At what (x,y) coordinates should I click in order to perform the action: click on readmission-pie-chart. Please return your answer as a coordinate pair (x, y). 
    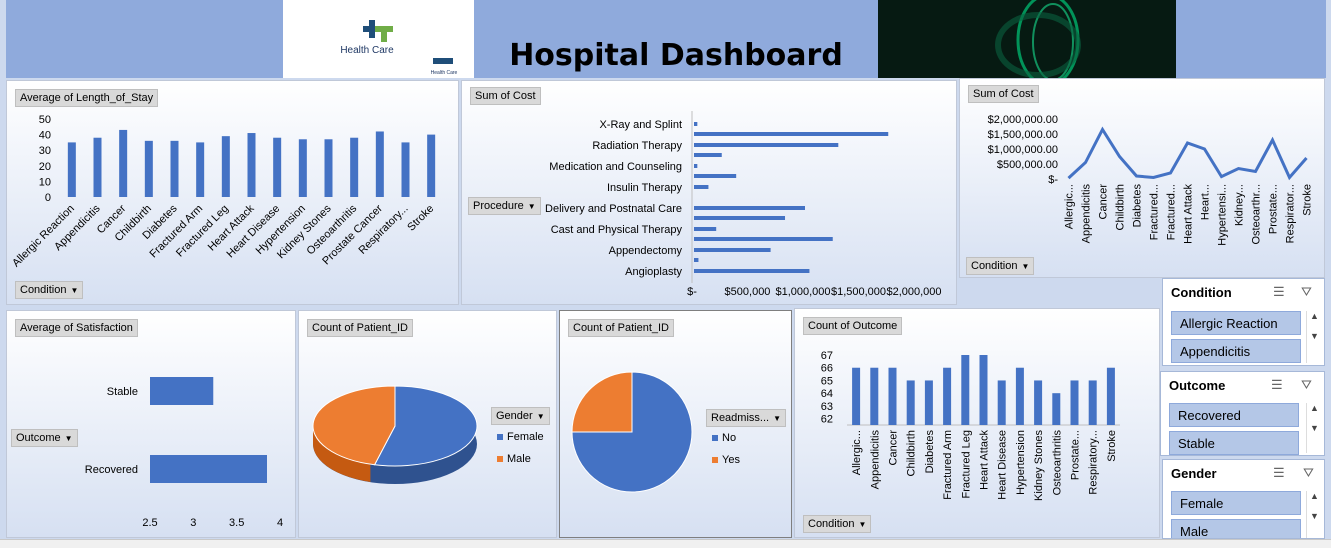
    Looking at the image, I should click on (632, 432).